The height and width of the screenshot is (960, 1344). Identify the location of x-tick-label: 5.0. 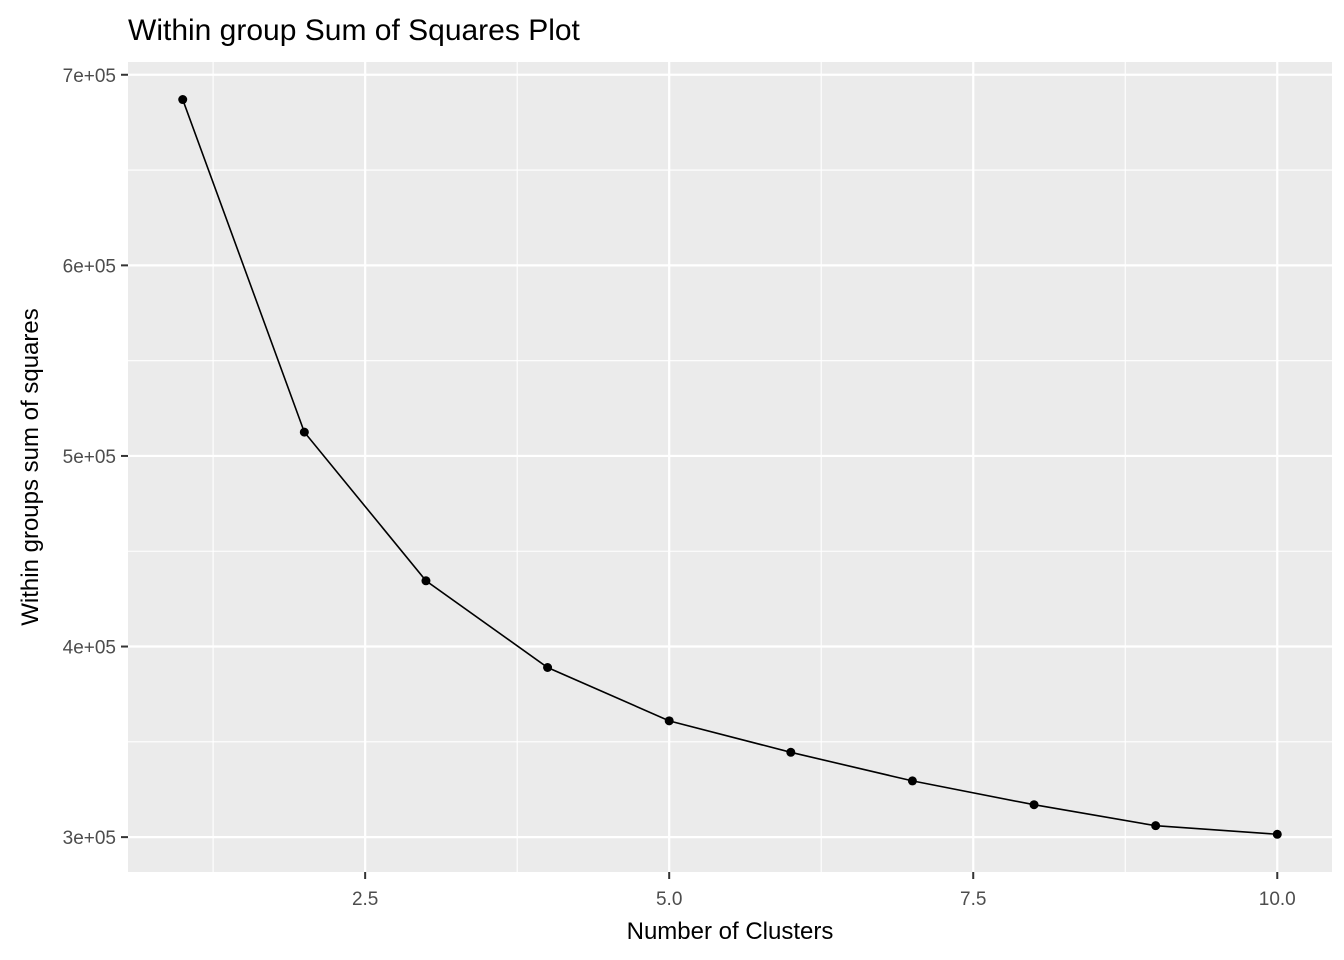
(669, 899).